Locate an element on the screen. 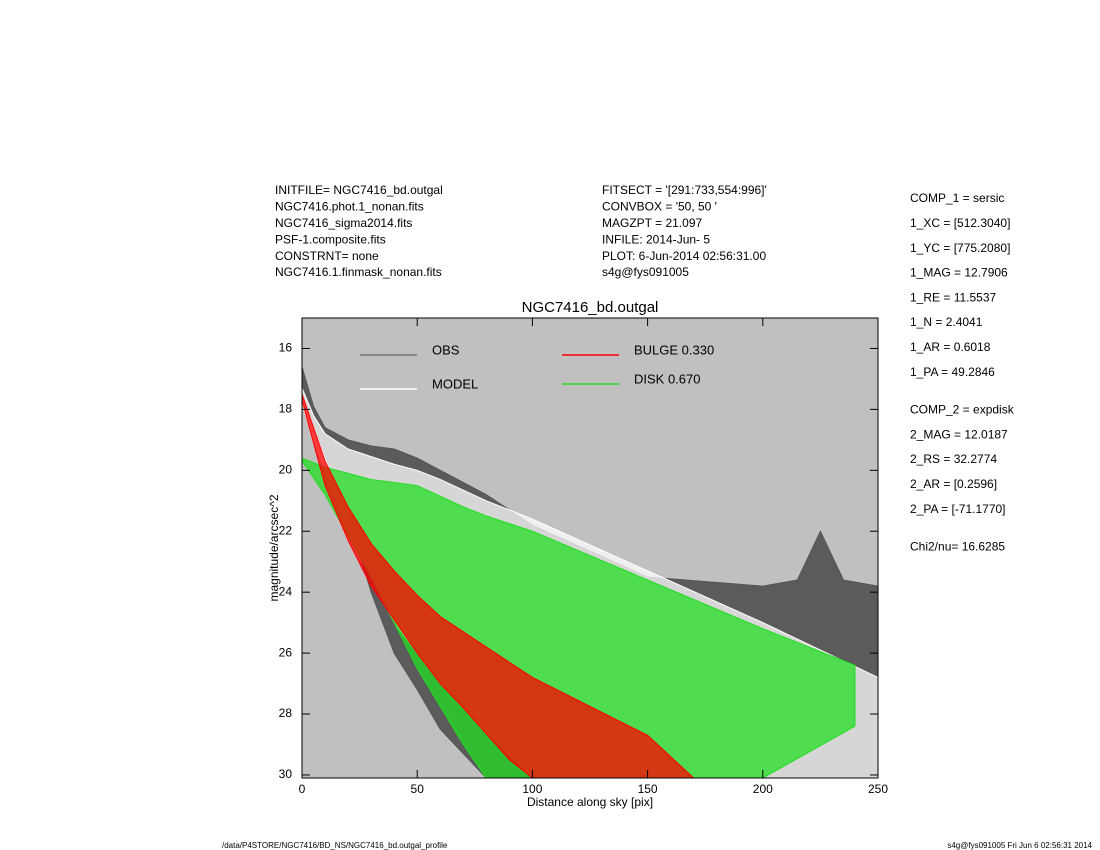  x-tick-label: 250 is located at coordinates (878, 789).